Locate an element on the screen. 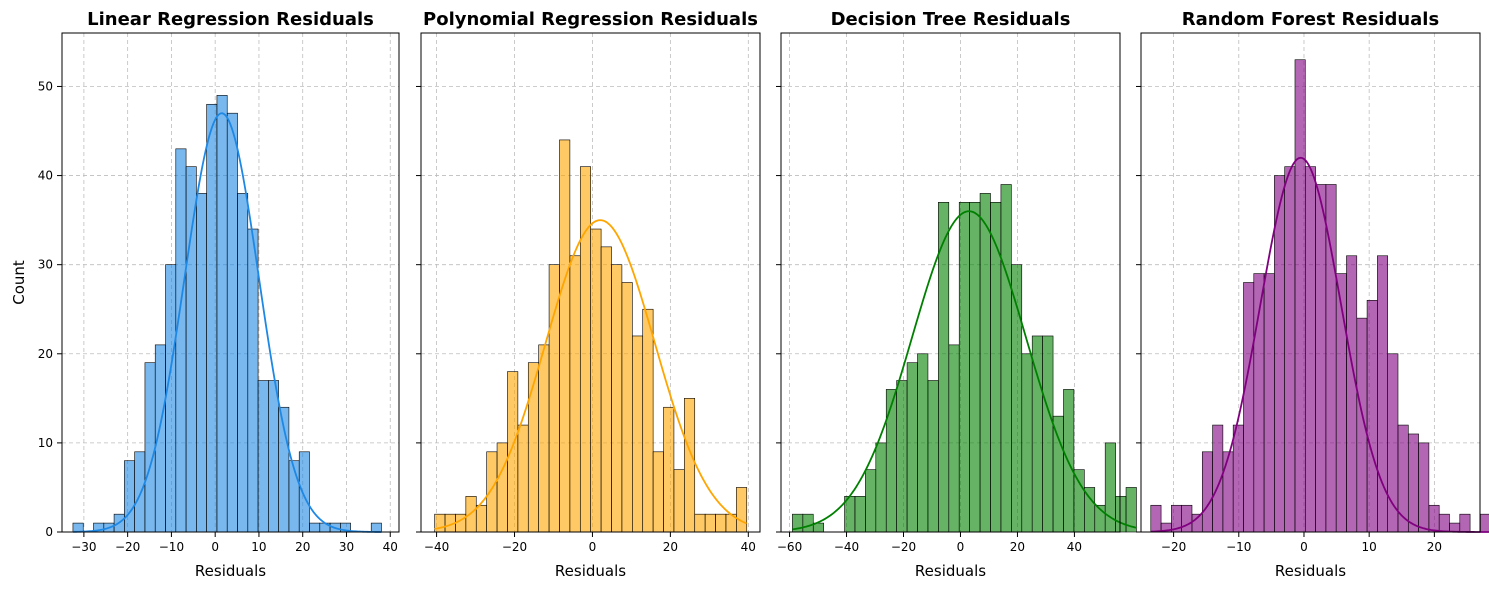 The image size is (1489, 590). chart-title: Linear Regression Residuals is located at coordinates (230, 19).